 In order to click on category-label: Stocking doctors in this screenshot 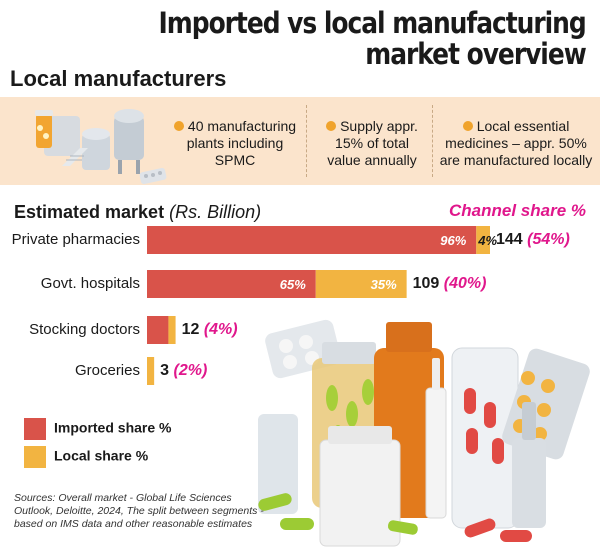, I will do `click(84, 329)`.